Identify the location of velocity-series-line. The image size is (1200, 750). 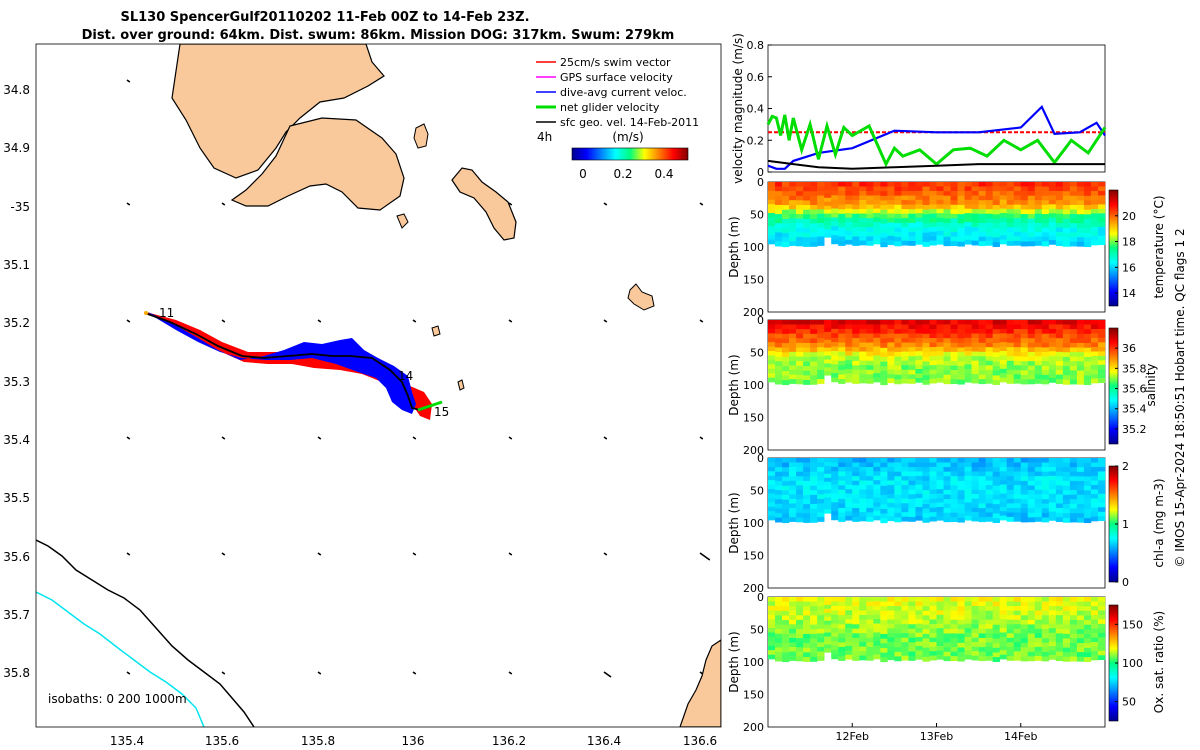
(936, 141).